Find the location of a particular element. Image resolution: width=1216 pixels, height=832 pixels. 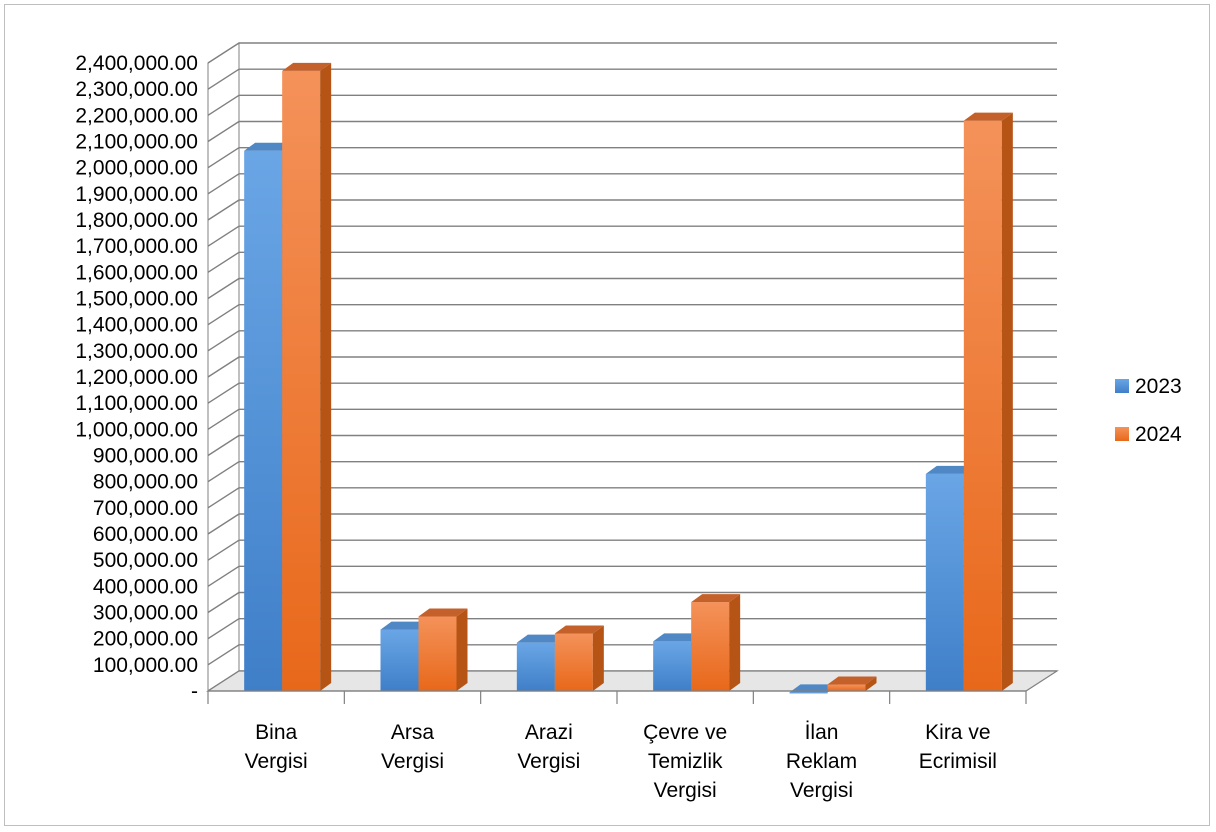

y-tick-label: 1,600,000.00 is located at coordinates (136, 272).